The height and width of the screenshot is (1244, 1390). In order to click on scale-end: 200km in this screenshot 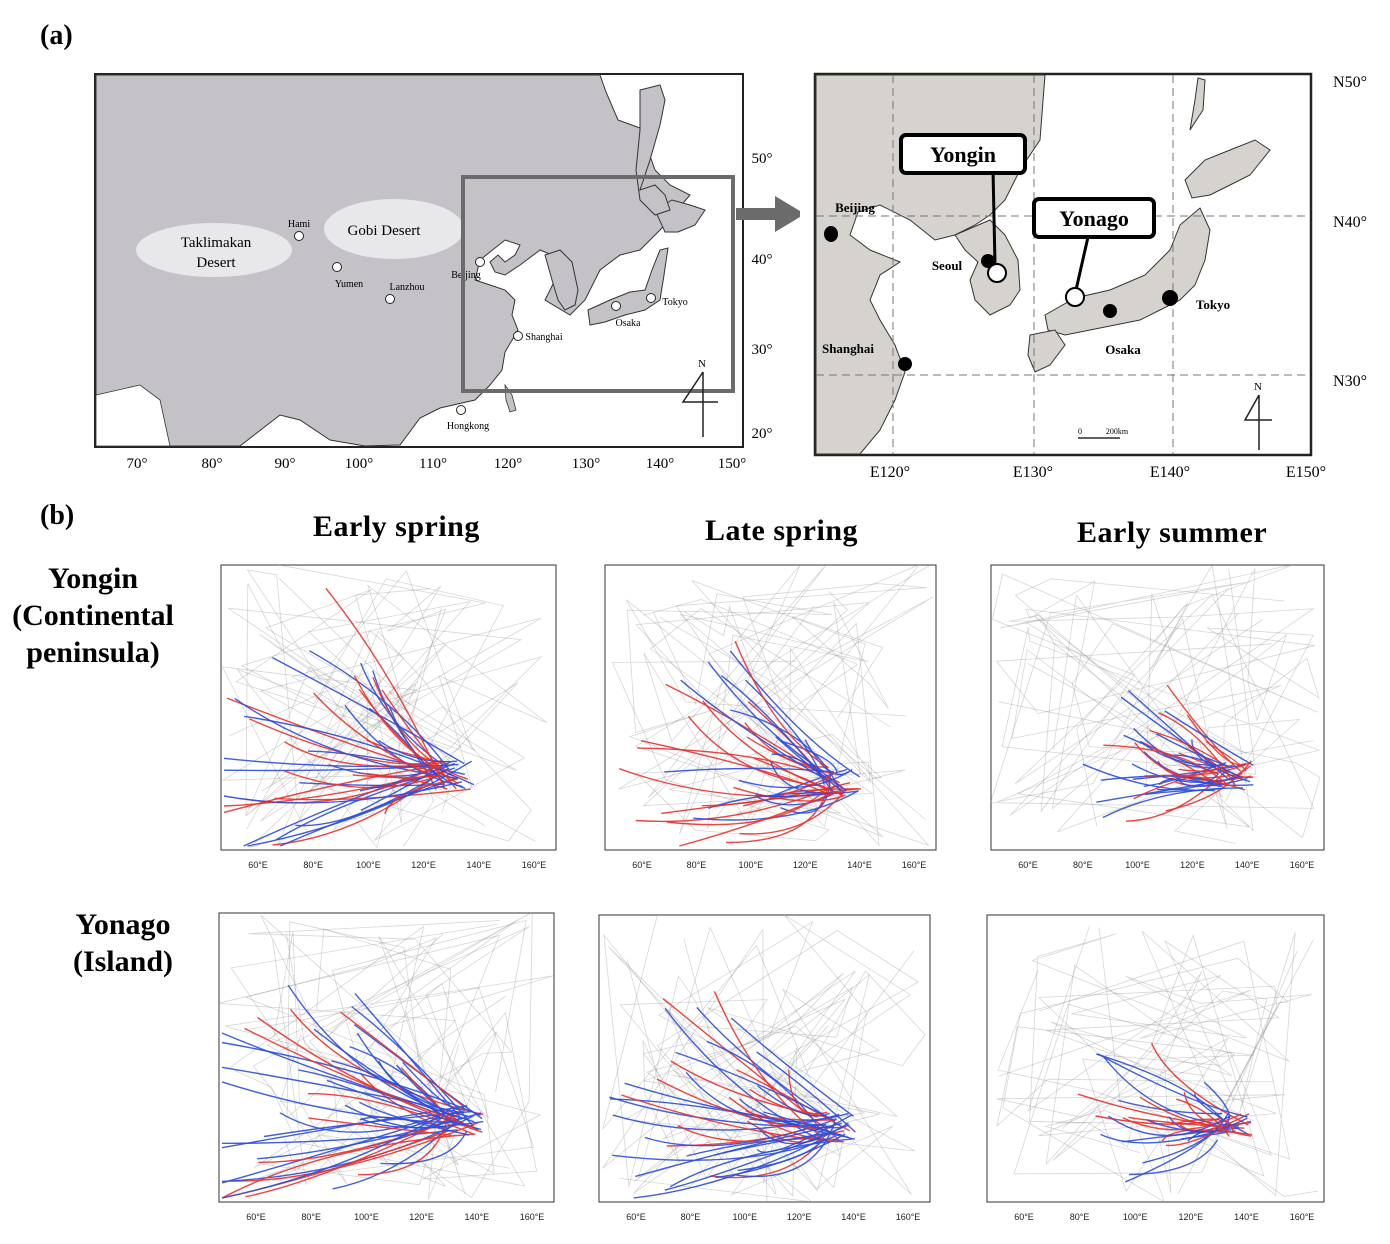, I will do `click(1117, 431)`.